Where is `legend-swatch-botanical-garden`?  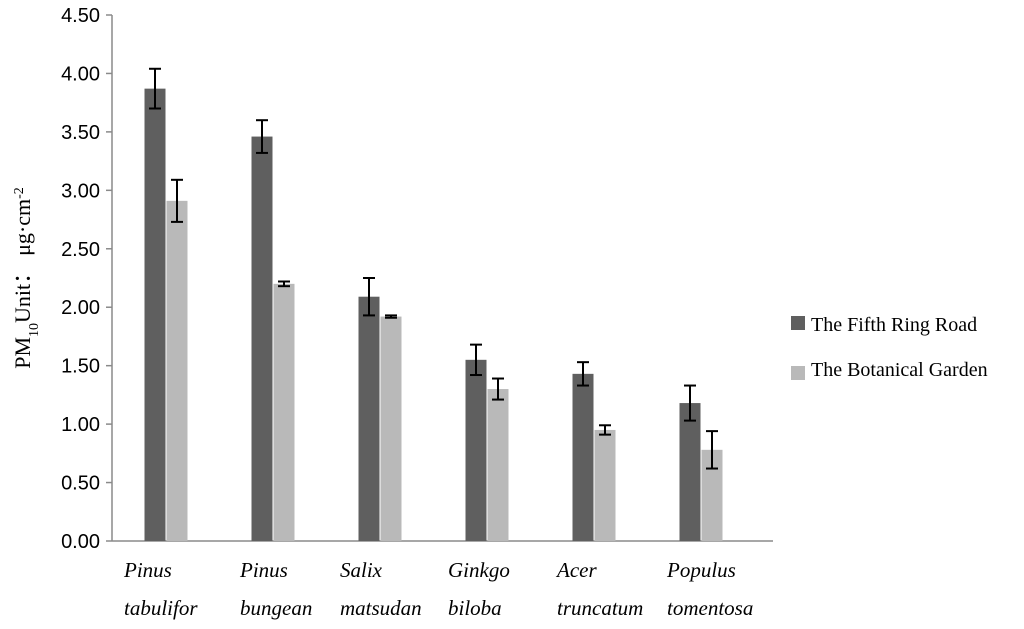
legend-swatch-botanical-garden is located at coordinates (798, 373).